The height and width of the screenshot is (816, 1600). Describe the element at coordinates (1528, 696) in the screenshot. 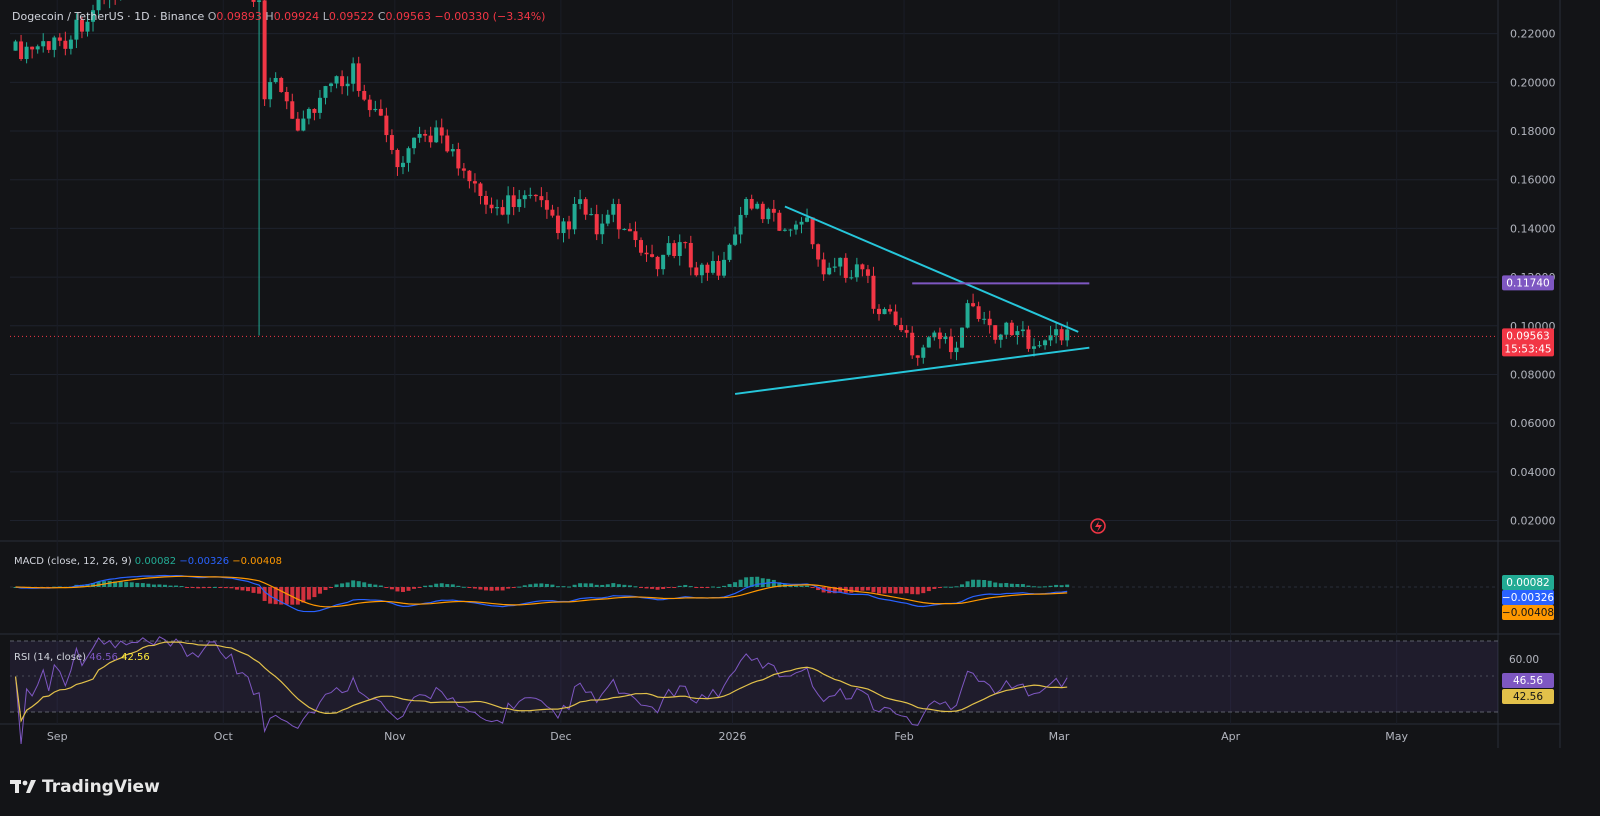

I see `rsi-ma-tag-bg` at that location.